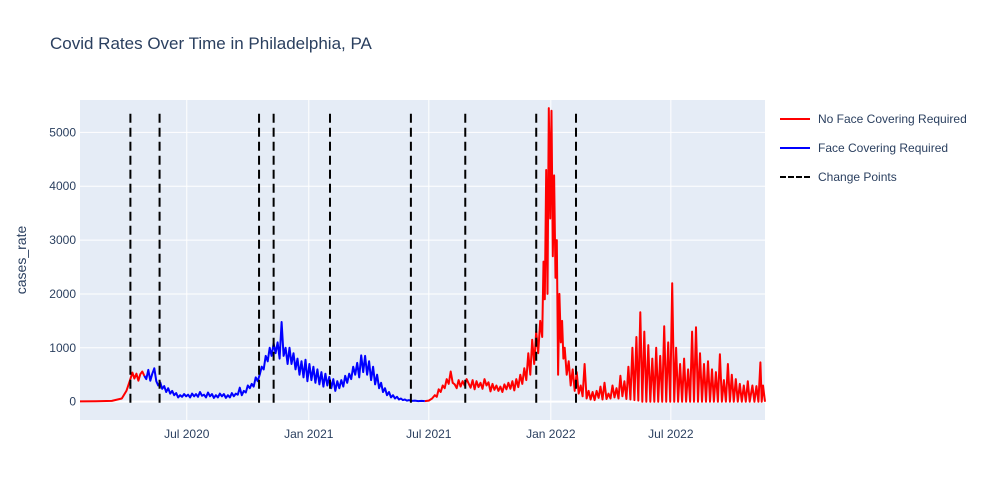 The width and height of the screenshot is (1000, 500). Describe the element at coordinates (671, 434) in the screenshot. I see `x-tick-label: Jul 2022` at that location.